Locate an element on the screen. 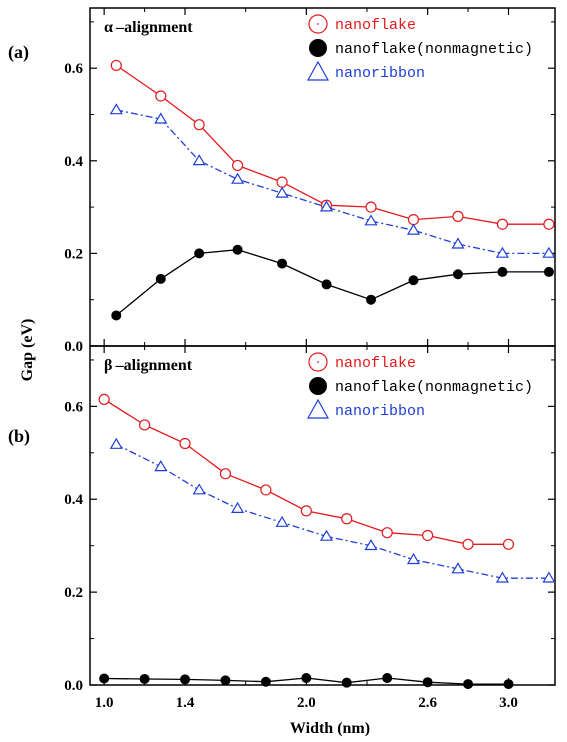 The image size is (567, 742). x-tick-label: 1.0 is located at coordinates (104, 703).